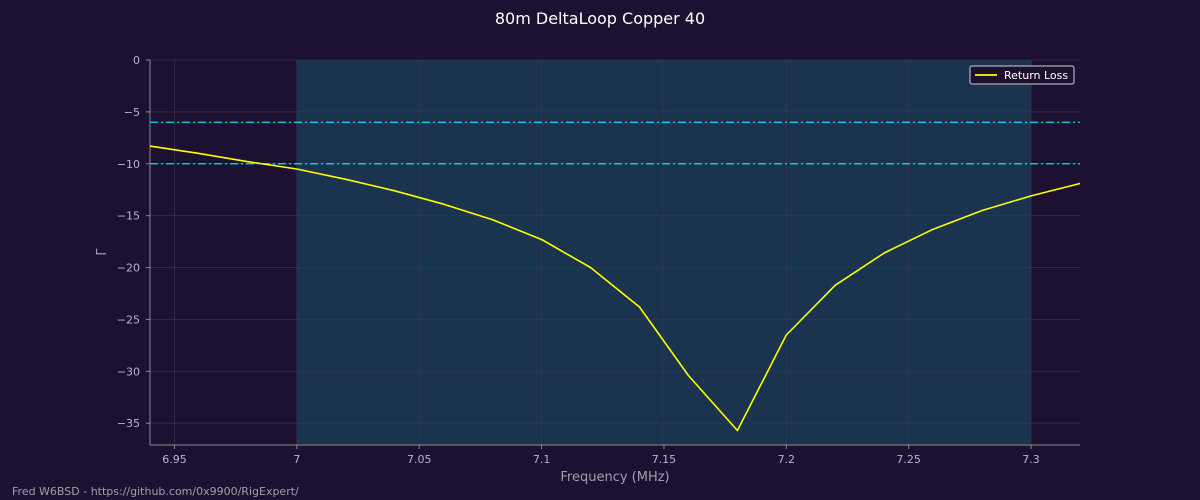  I want to click on x-tick-label: 7.1, so click(542, 459).